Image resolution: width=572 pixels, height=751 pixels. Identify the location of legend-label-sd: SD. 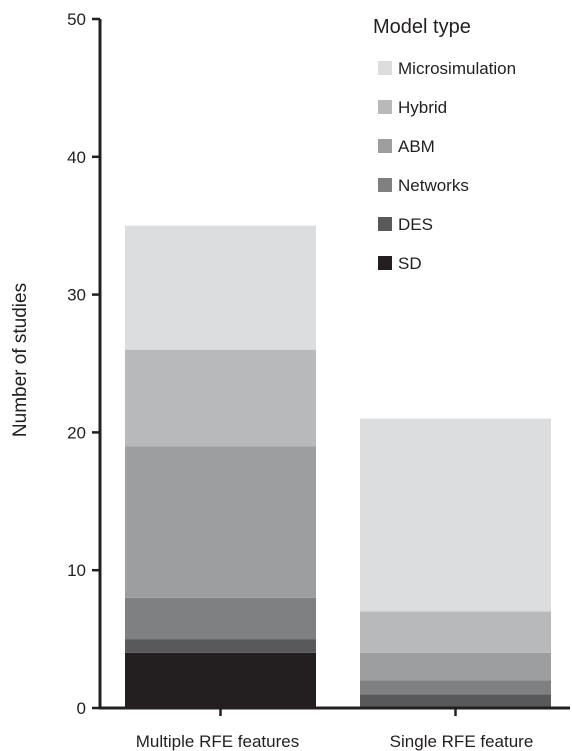
(410, 263).